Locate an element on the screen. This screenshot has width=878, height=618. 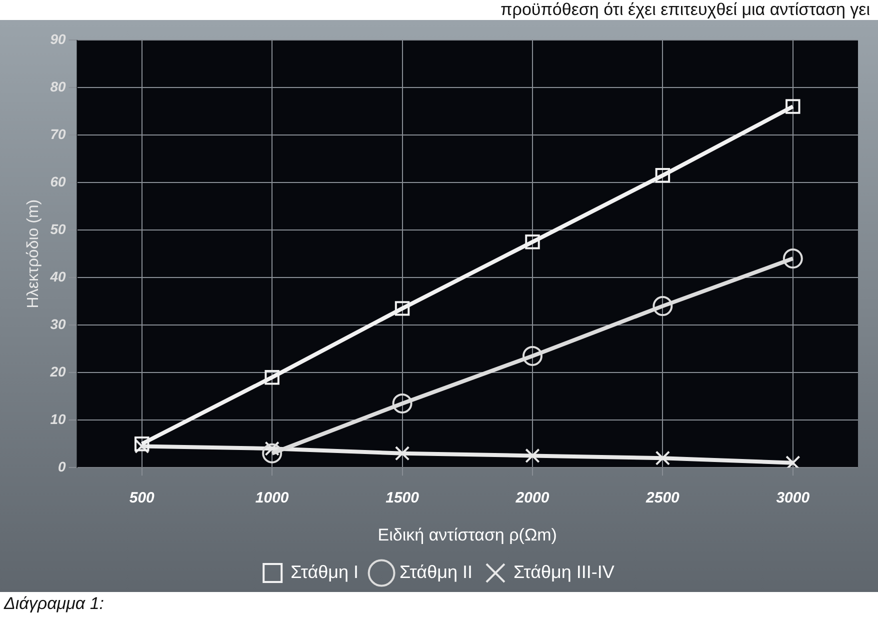
text: προϋπόθεση ότι έχει επιτευχθεί μια αντίσταση γει is located at coordinates (685, 10).